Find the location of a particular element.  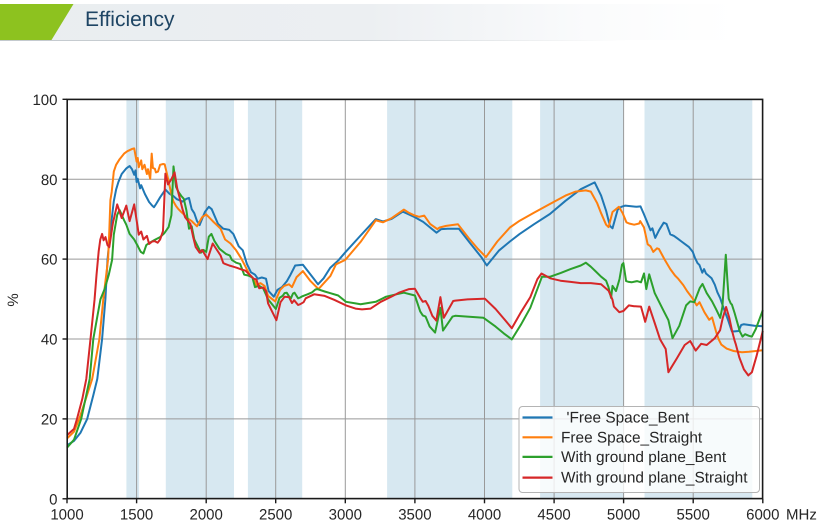

svg-text: 6000 is located at coordinates (762, 515).